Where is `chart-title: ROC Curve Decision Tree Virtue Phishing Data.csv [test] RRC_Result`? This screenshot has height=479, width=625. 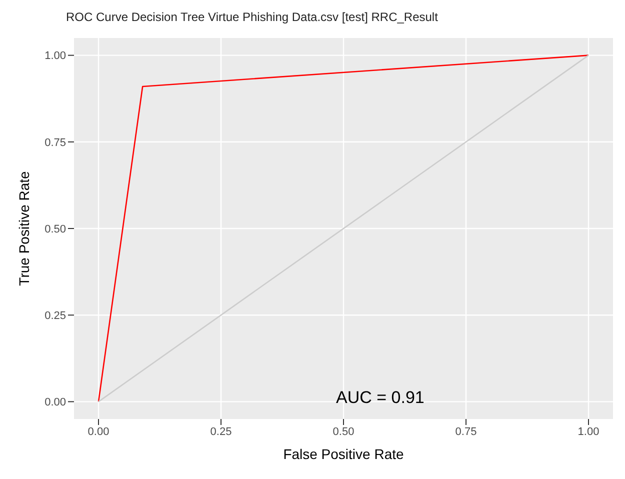
chart-title: ROC Curve Decision Tree Virtue Phishing Data.csv [test] RRC_Result is located at coordinates (252, 17).